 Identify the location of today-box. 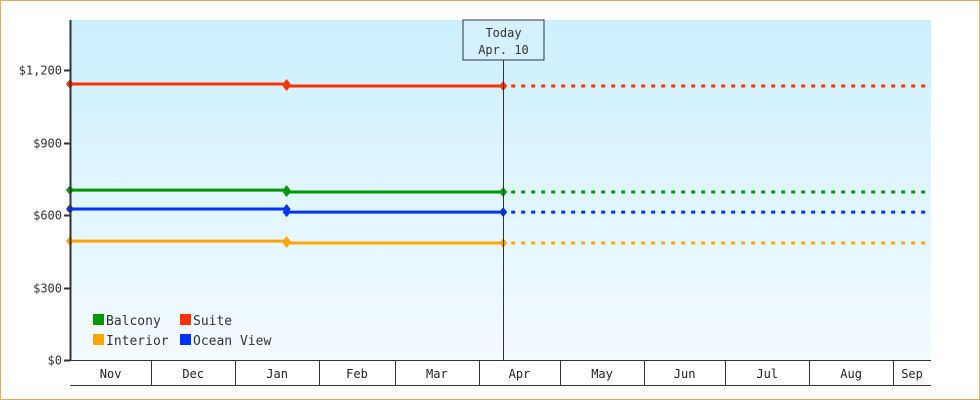
(503, 40).